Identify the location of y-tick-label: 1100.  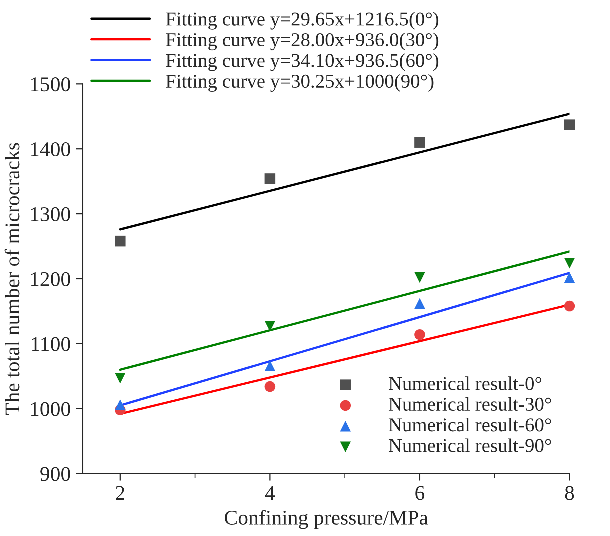
(51, 344).